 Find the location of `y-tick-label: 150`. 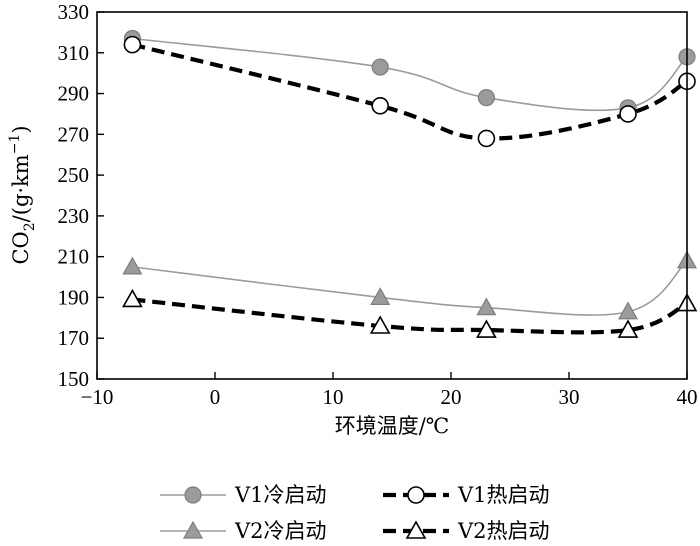

y-tick-label: 150 is located at coordinates (74, 379).